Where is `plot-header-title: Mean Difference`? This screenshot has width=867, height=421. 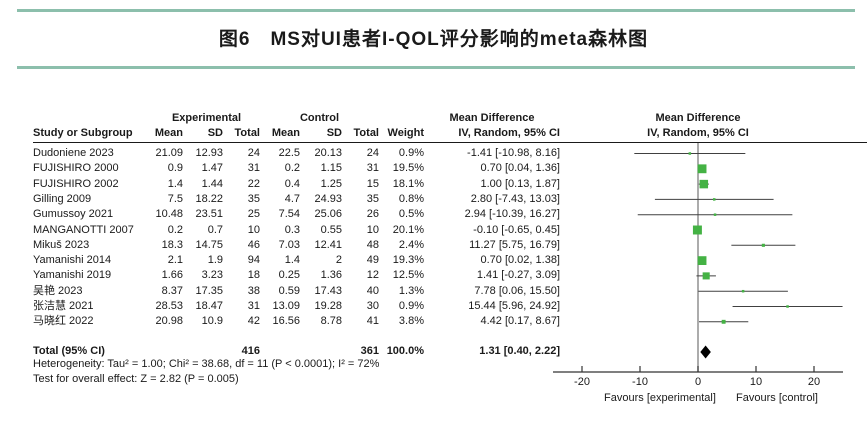
plot-header-title: Mean Difference is located at coordinates (698, 118).